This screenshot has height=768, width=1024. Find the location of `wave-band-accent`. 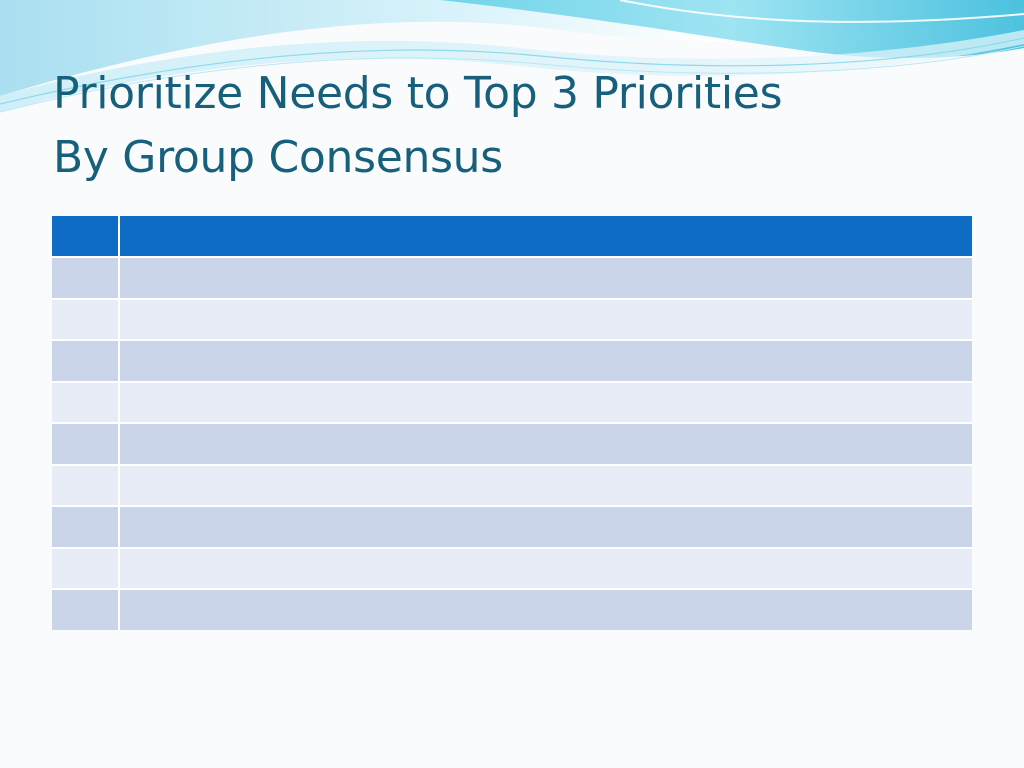

wave-band-accent is located at coordinates (732, 29).